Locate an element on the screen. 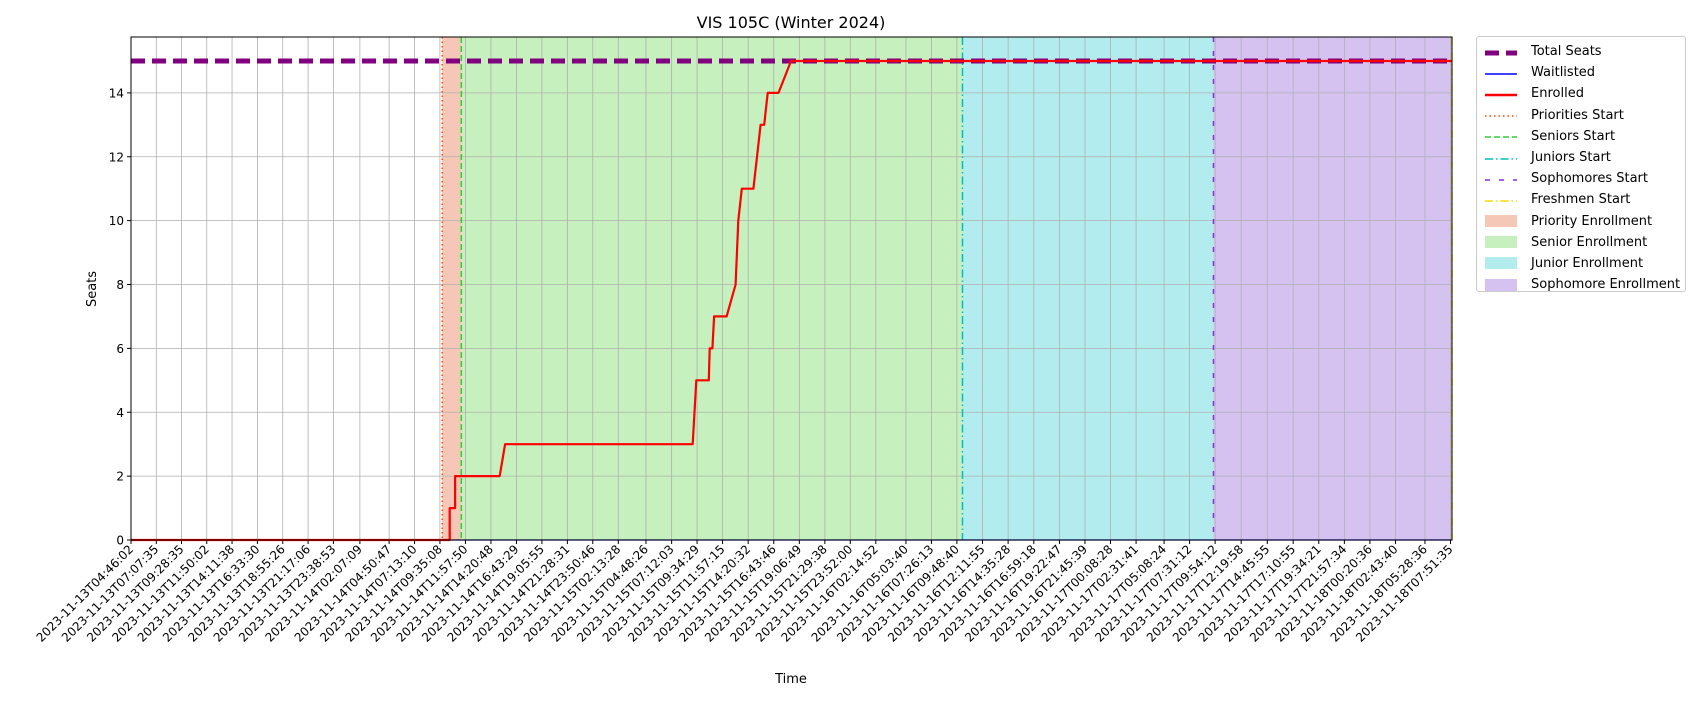 The height and width of the screenshot is (704, 1700). legend-label: Enrolled is located at coordinates (1557, 94).